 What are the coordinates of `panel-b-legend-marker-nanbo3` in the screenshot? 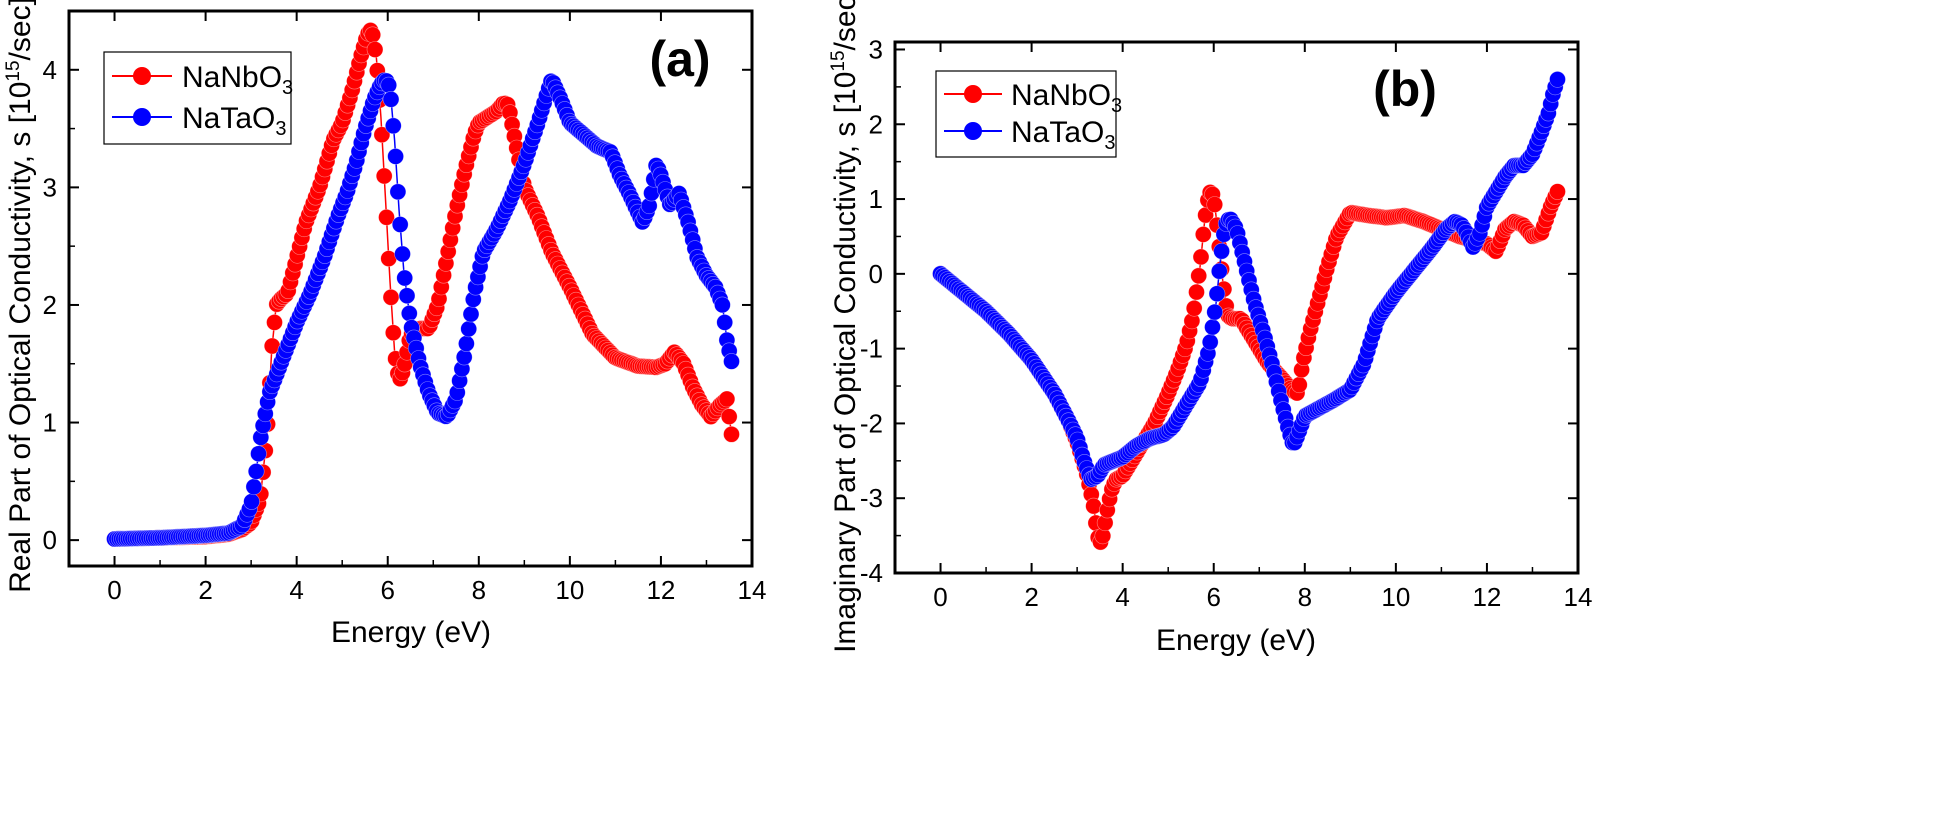 It's located at (973, 94).